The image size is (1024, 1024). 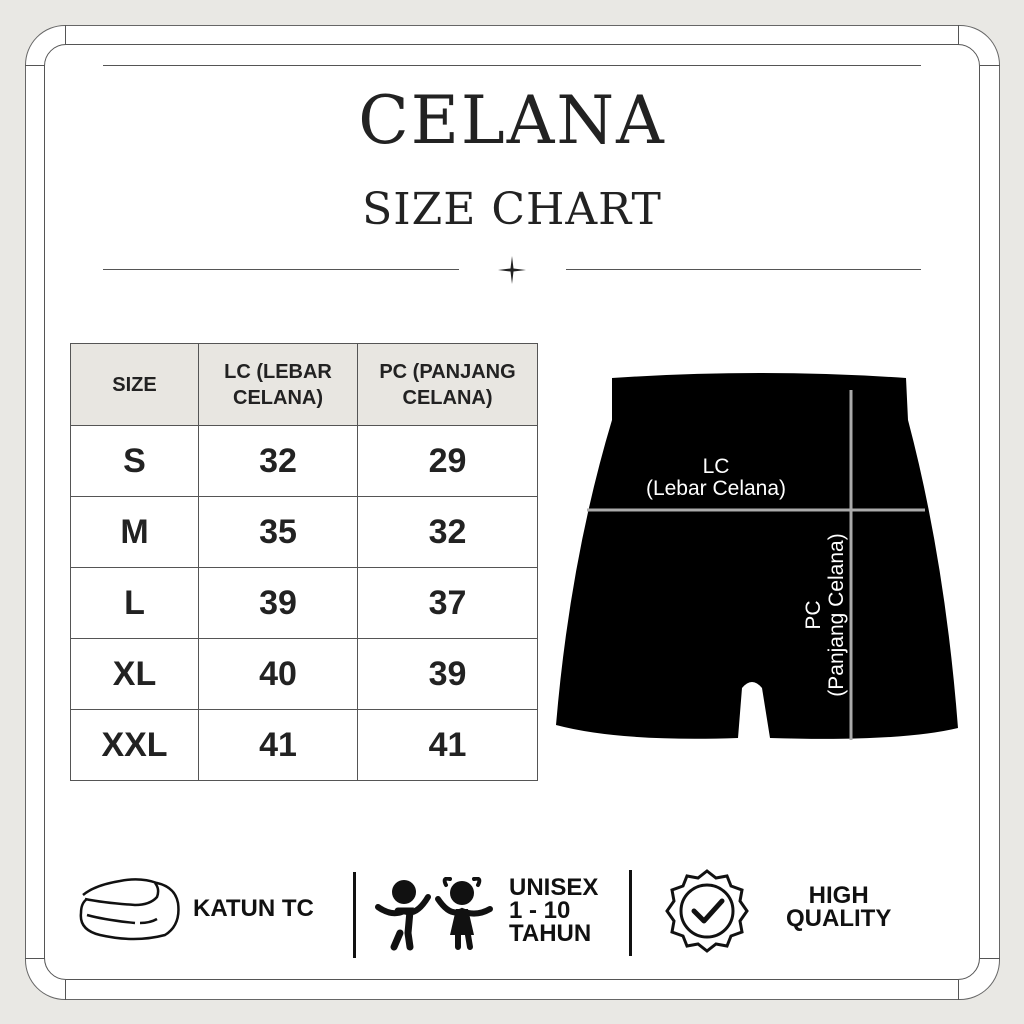 I want to click on header-size: SIZE, so click(x=134, y=384).